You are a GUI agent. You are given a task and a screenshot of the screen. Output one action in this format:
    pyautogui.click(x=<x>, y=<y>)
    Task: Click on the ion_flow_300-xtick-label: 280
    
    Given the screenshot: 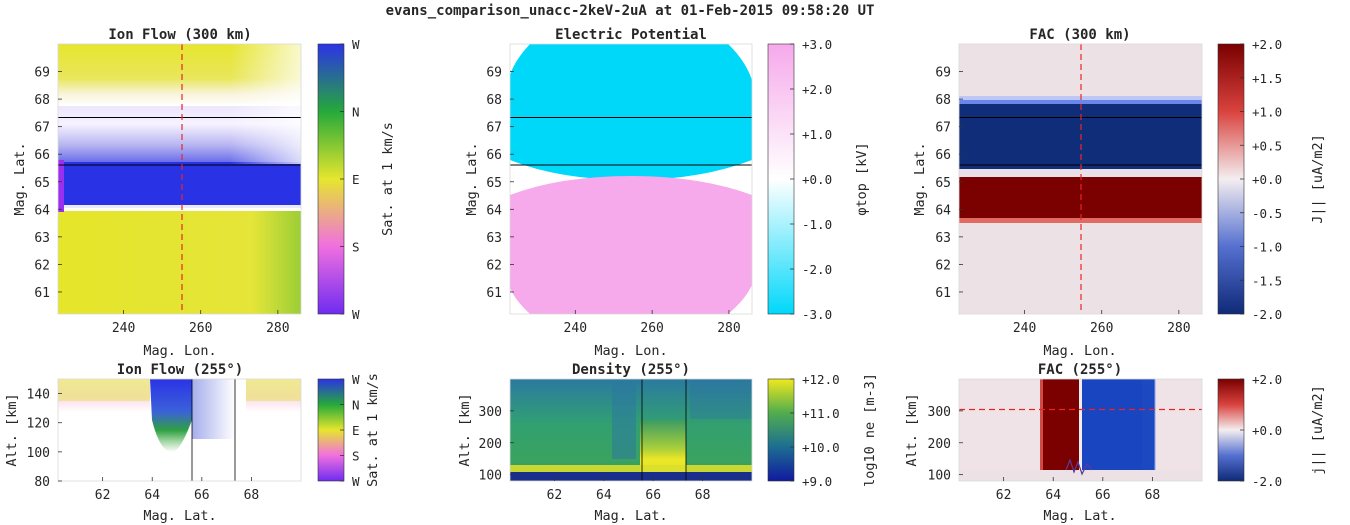 What is the action you would take?
    pyautogui.click(x=277, y=328)
    